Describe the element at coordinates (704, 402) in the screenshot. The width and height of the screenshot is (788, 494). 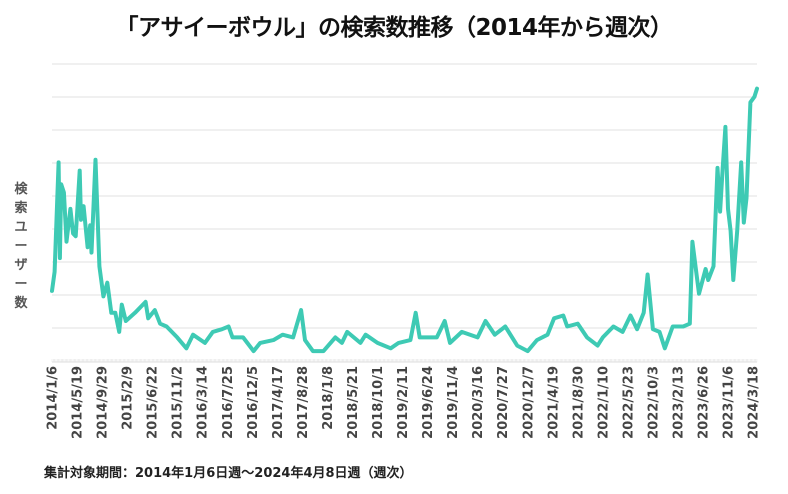
I see `x-tick-label: 2023/6/26` at that location.